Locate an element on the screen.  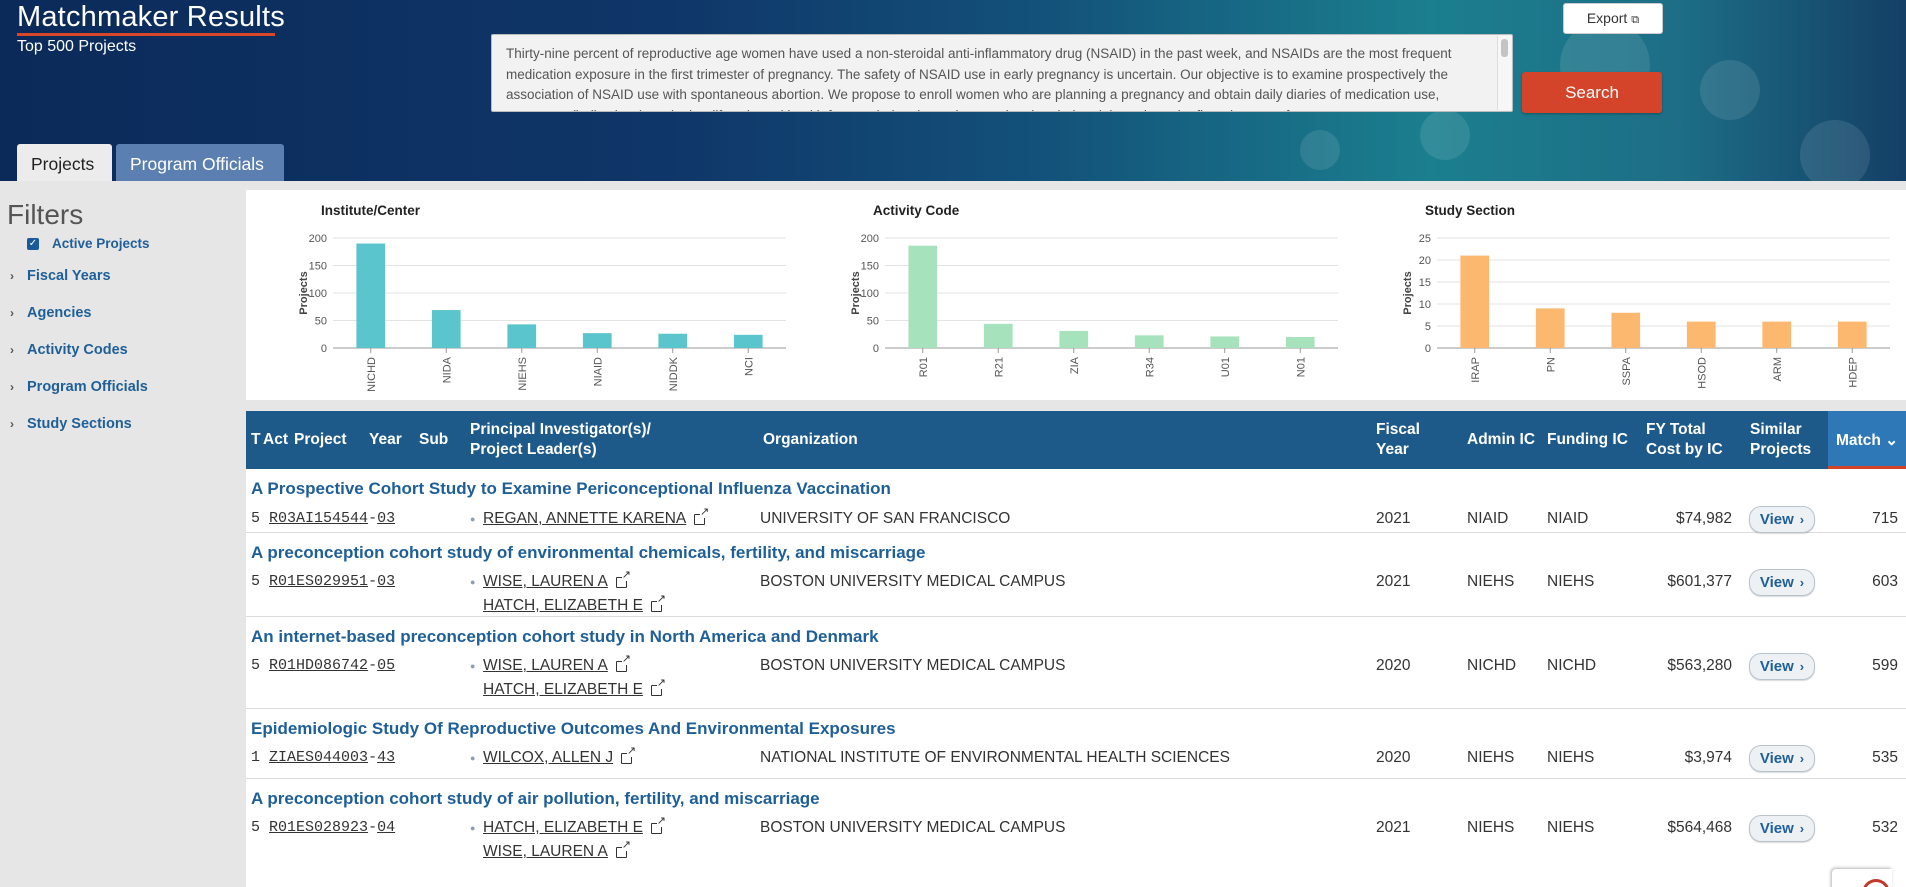
query-scrollbar is located at coordinates (1504, 73).